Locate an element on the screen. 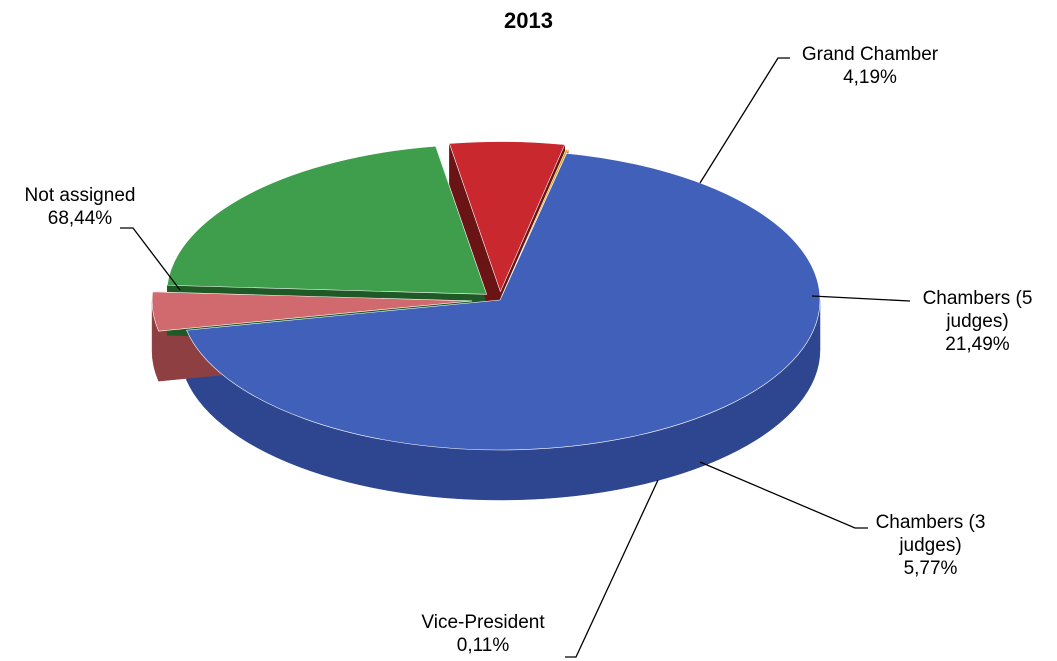 The height and width of the screenshot is (661, 1057). leader-line-vice-president is located at coordinates (612, 568).